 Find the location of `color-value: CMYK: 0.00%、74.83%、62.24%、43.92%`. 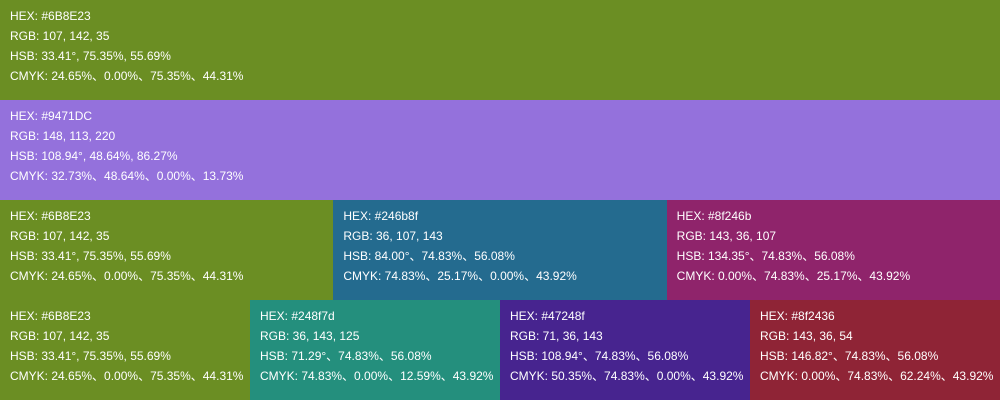

color-value: CMYK: 0.00%、74.83%、62.24%、43.92% is located at coordinates (877, 376).